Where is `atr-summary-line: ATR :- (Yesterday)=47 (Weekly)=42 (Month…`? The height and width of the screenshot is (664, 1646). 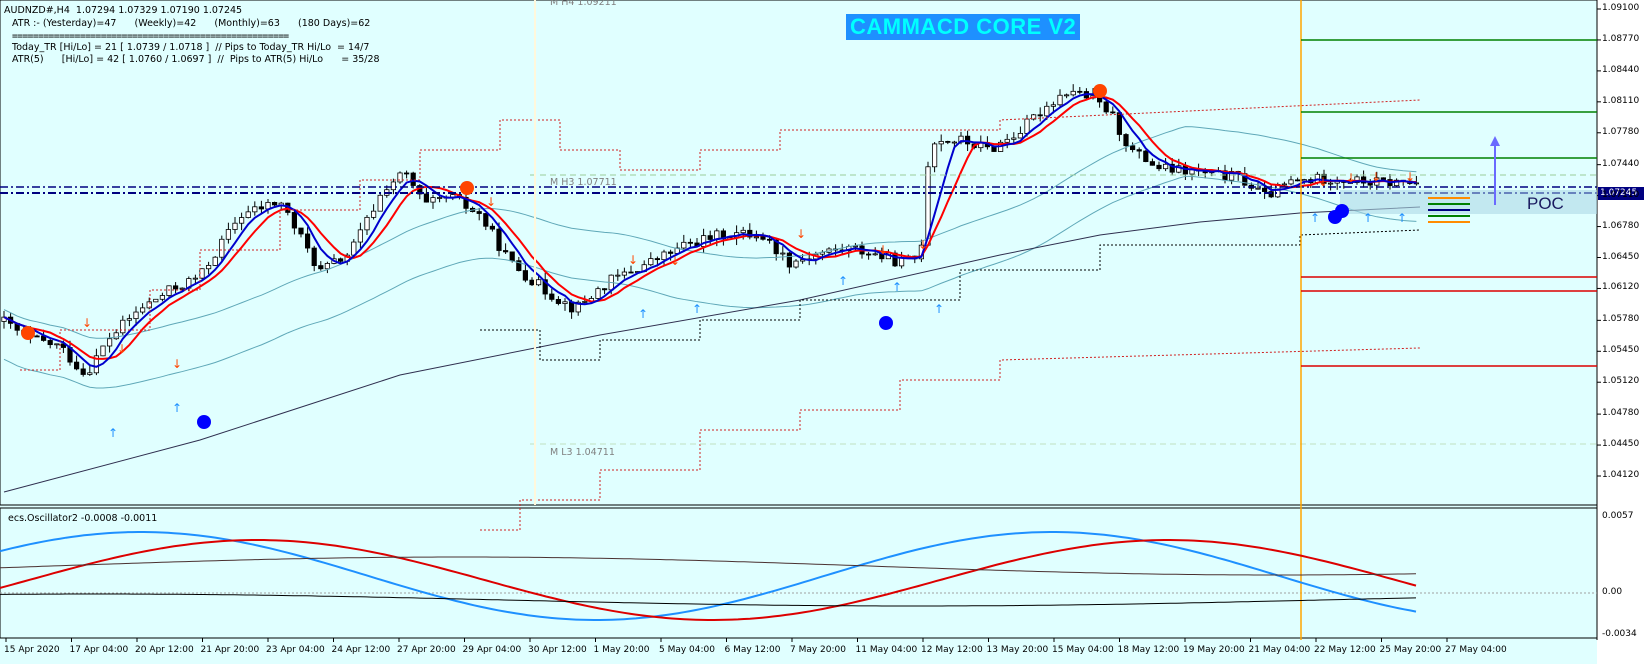
atr-summary-line: ATR :- (Yesterday)=47 (Weekly)=42 (Month… is located at coordinates (191, 23).